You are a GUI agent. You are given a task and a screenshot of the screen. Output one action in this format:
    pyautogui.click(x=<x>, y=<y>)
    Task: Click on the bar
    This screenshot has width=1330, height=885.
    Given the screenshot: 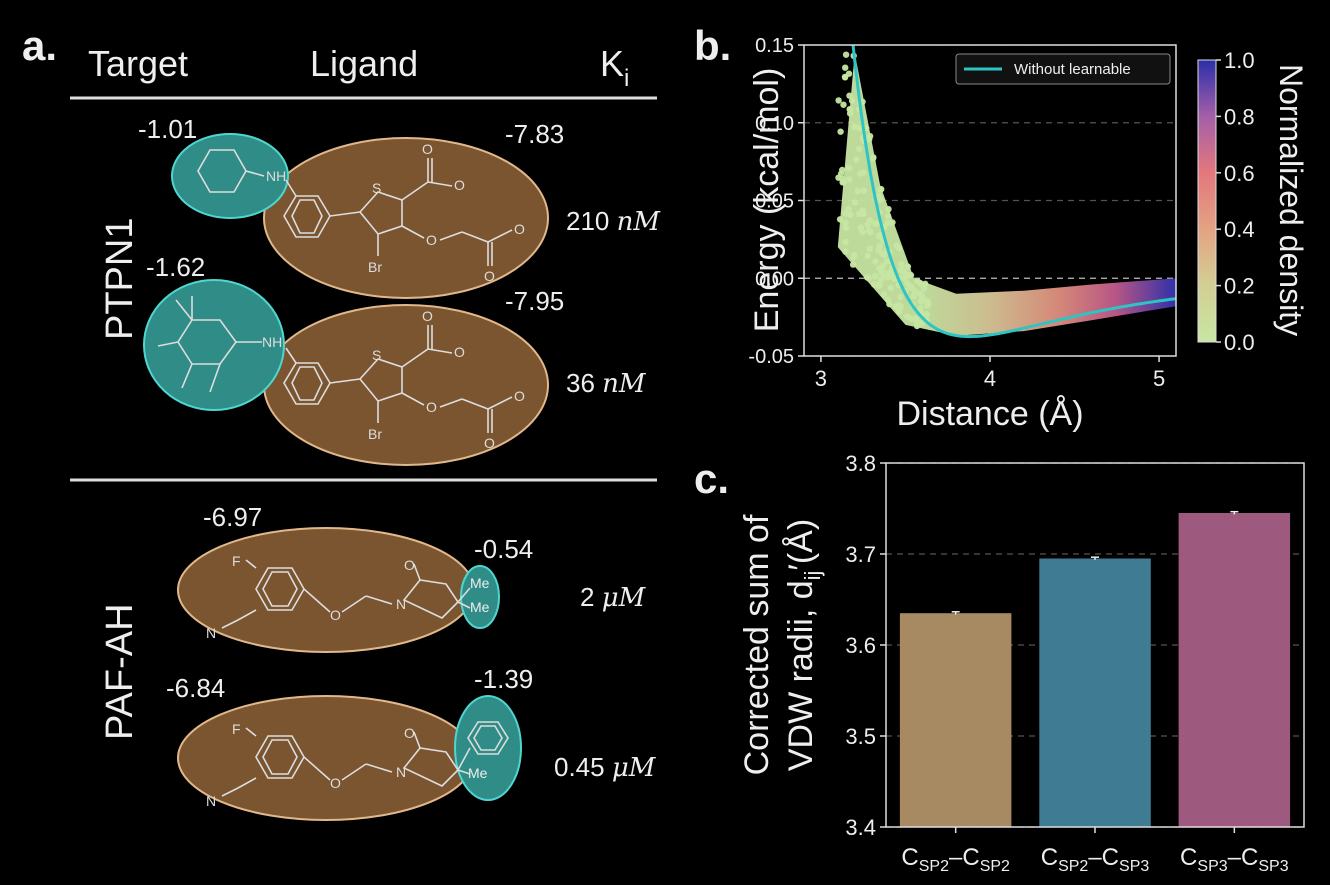 What is the action you would take?
    pyautogui.click(x=955, y=720)
    